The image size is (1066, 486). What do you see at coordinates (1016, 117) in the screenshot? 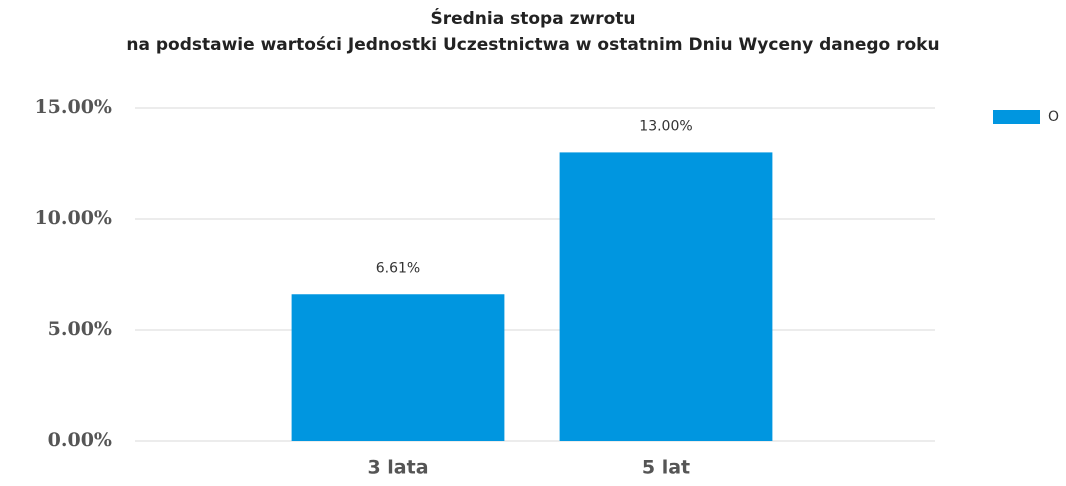
I see `legend-swatch` at bounding box center [1016, 117].